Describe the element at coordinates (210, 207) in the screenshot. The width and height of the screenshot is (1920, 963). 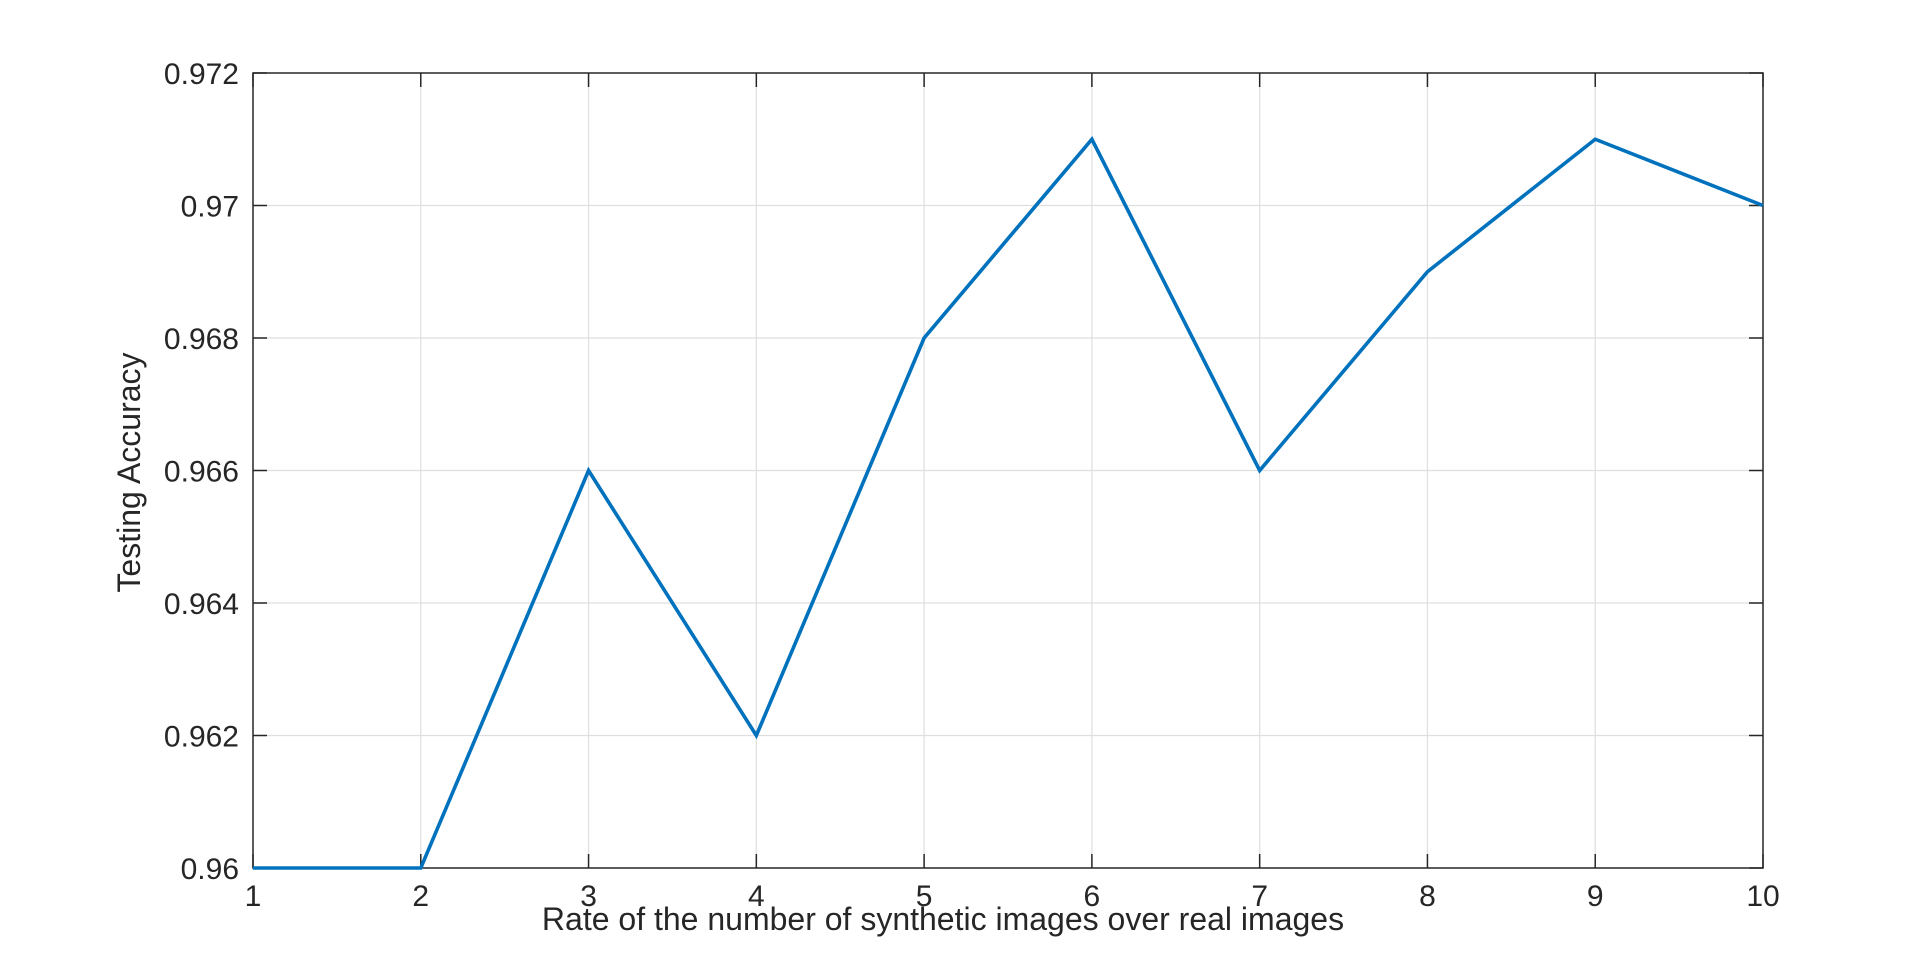
I see `y-tick-label: 0.97` at that location.